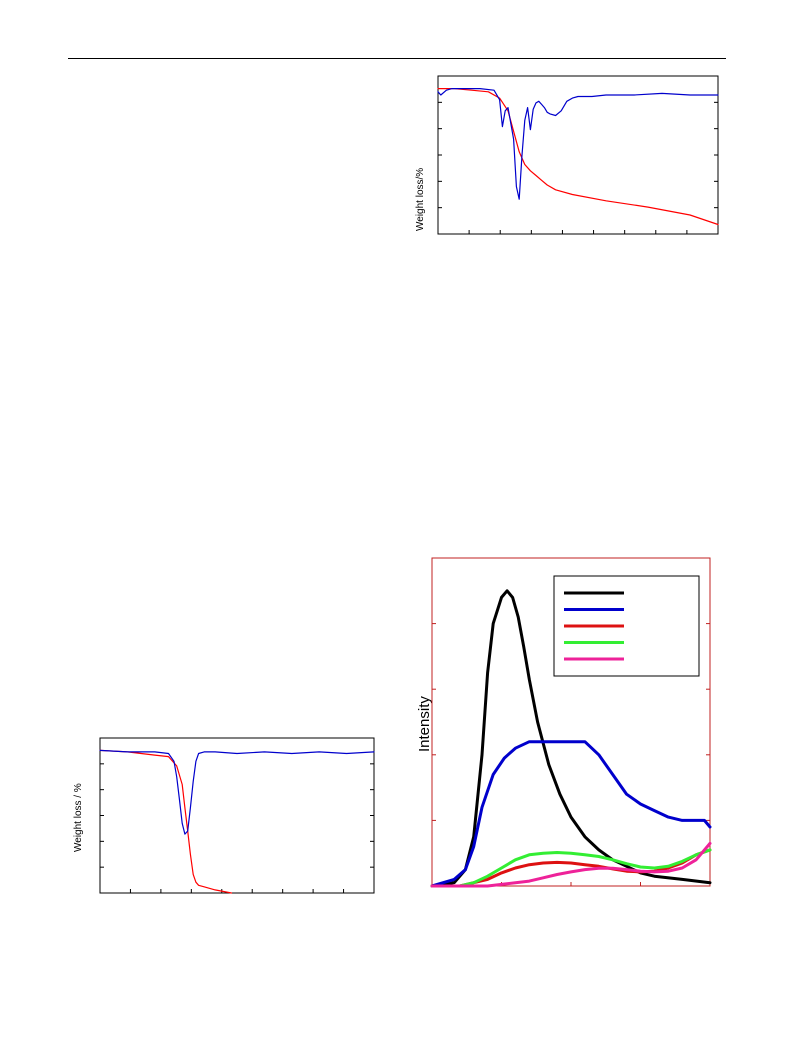 This screenshot has width=793, height=1053. I want to click on y-axis-label: Intensity, so click(424, 724).